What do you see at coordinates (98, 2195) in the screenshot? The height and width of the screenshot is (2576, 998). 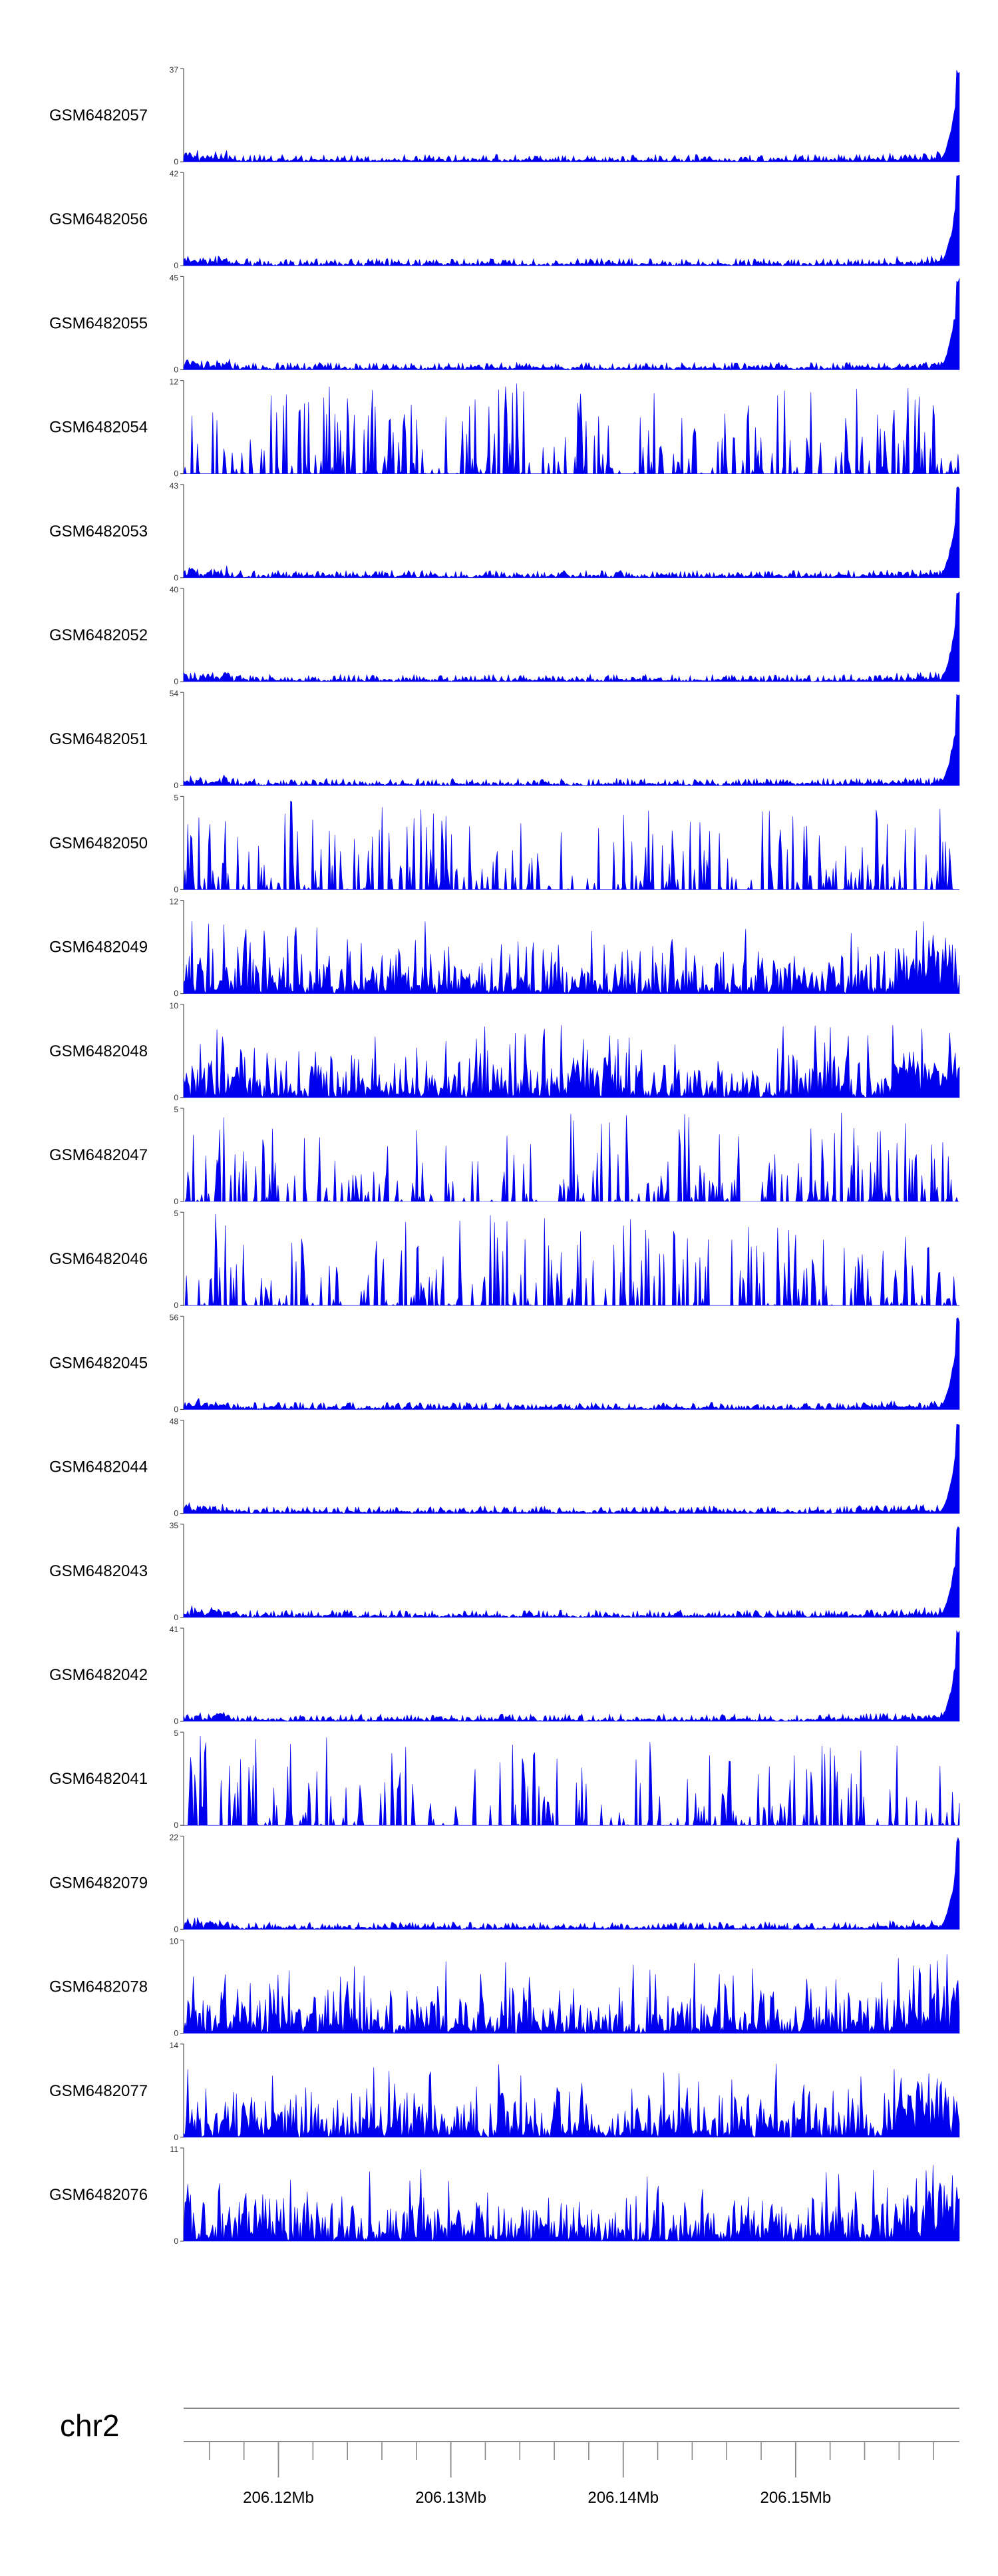 I see `track-label: GSM6482076` at bounding box center [98, 2195].